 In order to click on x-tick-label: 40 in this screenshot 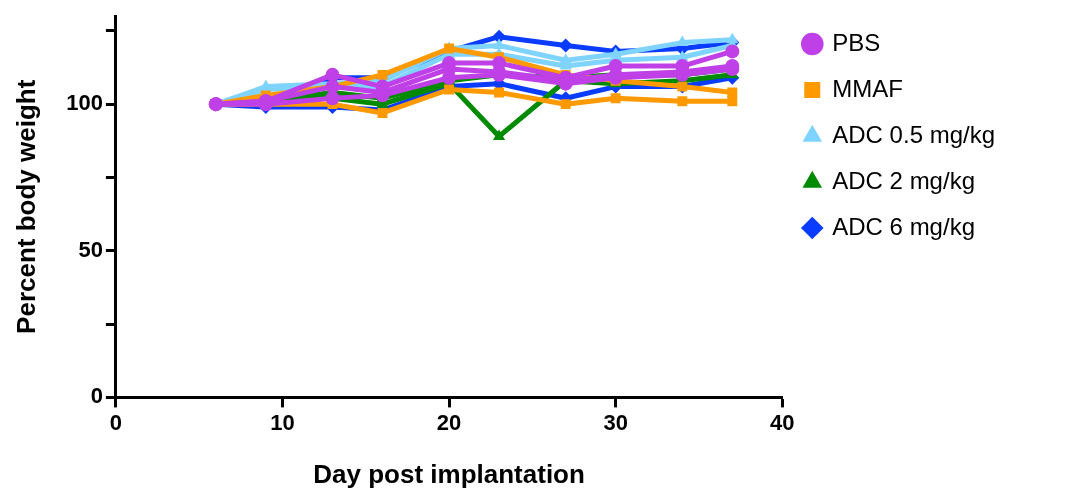, I will do `click(782, 422)`.